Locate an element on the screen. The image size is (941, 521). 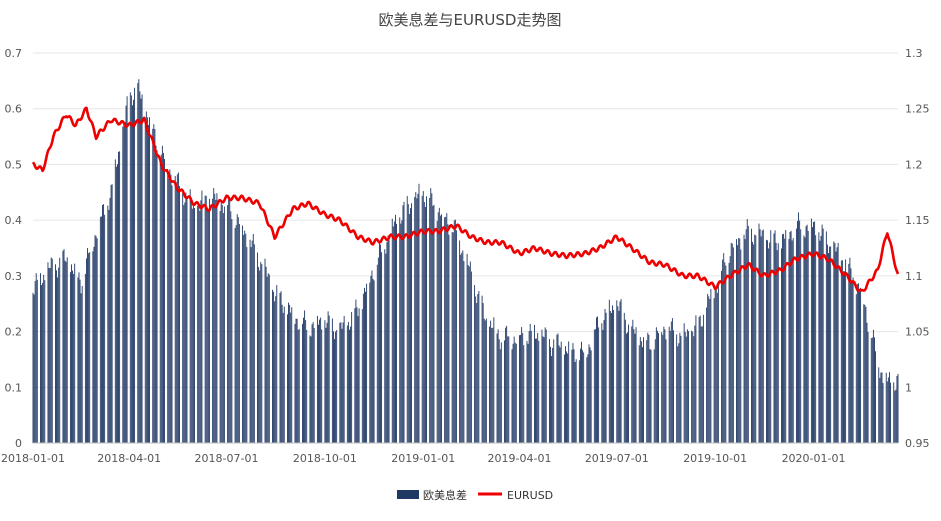
legend-label-eurusd: EURUSD is located at coordinates (530, 495).